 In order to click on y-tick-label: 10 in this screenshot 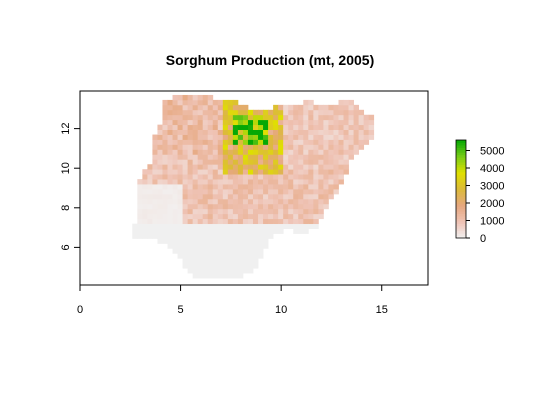, I will do `click(66, 168)`.